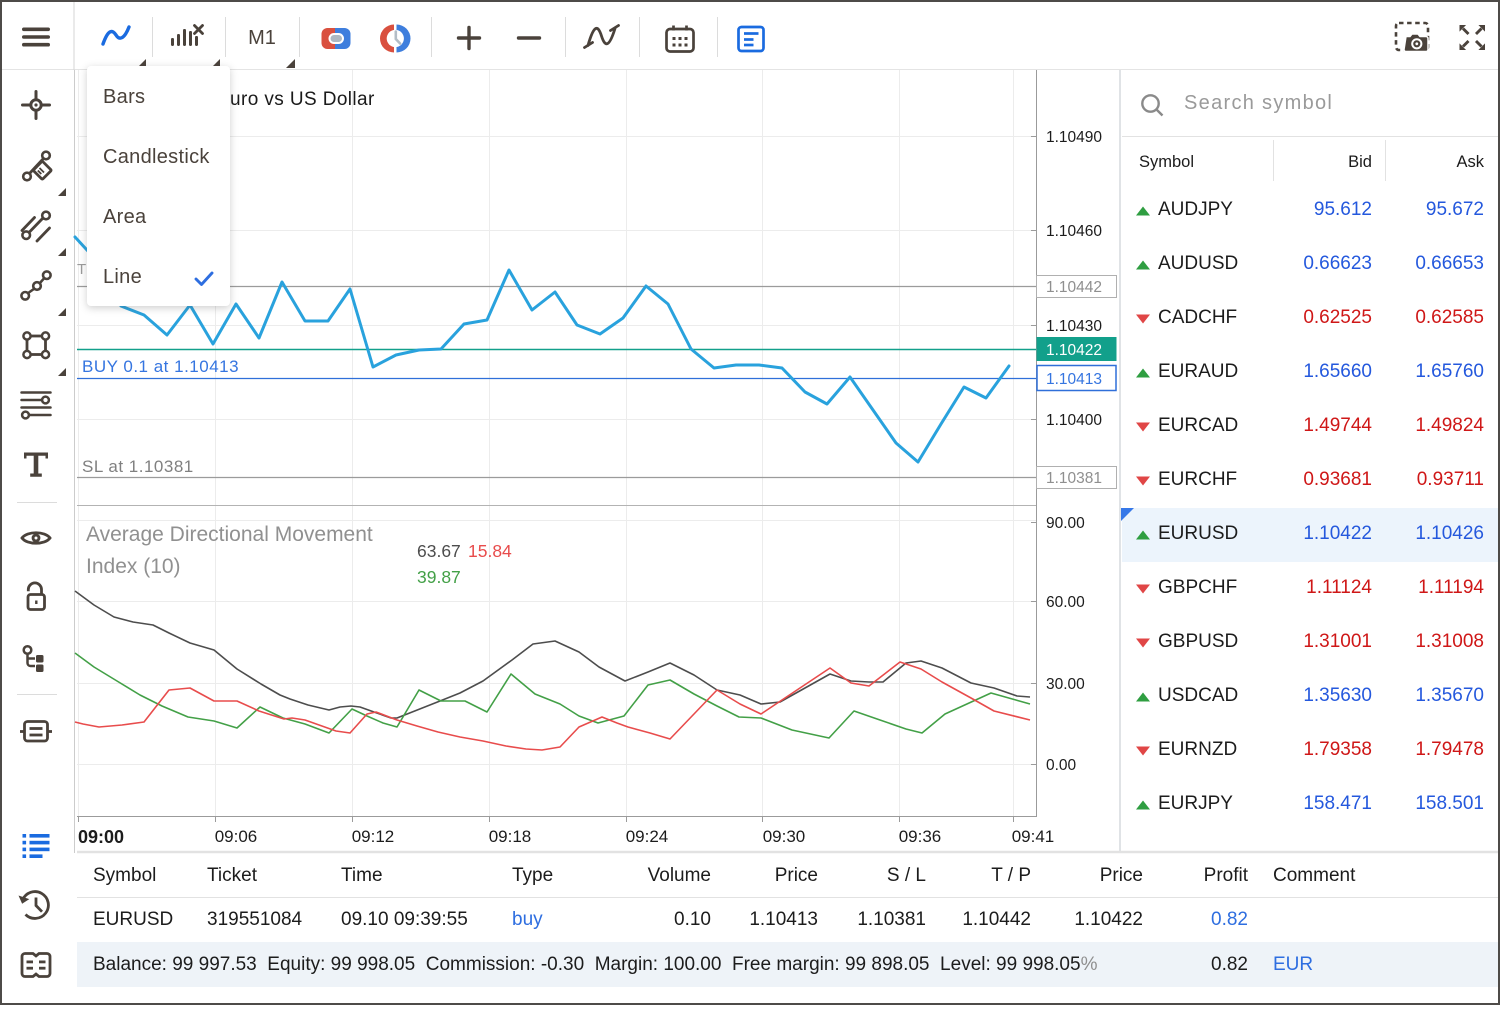 The height and width of the screenshot is (1010, 1500). I want to click on svg-text: 1.10422, so click(1074, 350).